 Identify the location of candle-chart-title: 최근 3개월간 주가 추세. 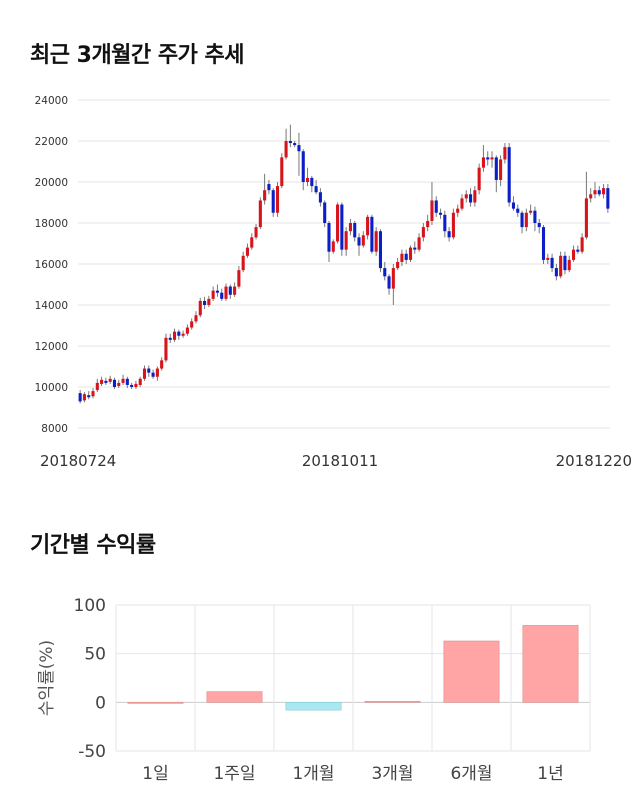
(137, 55).